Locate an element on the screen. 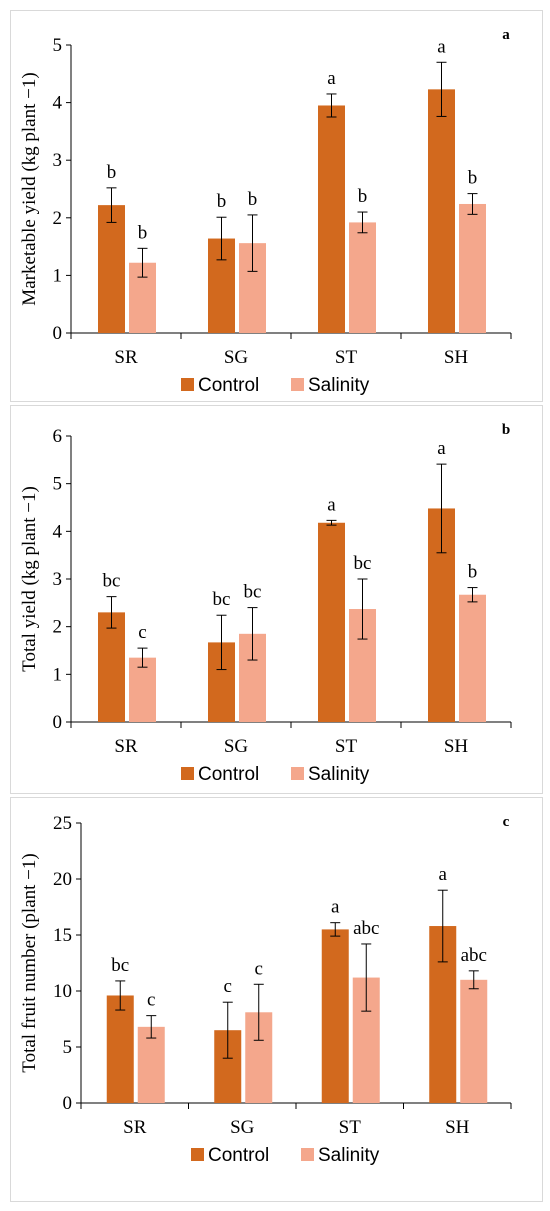  y-axis-label: Total yield (kg plant −1) is located at coordinates (29, 579).